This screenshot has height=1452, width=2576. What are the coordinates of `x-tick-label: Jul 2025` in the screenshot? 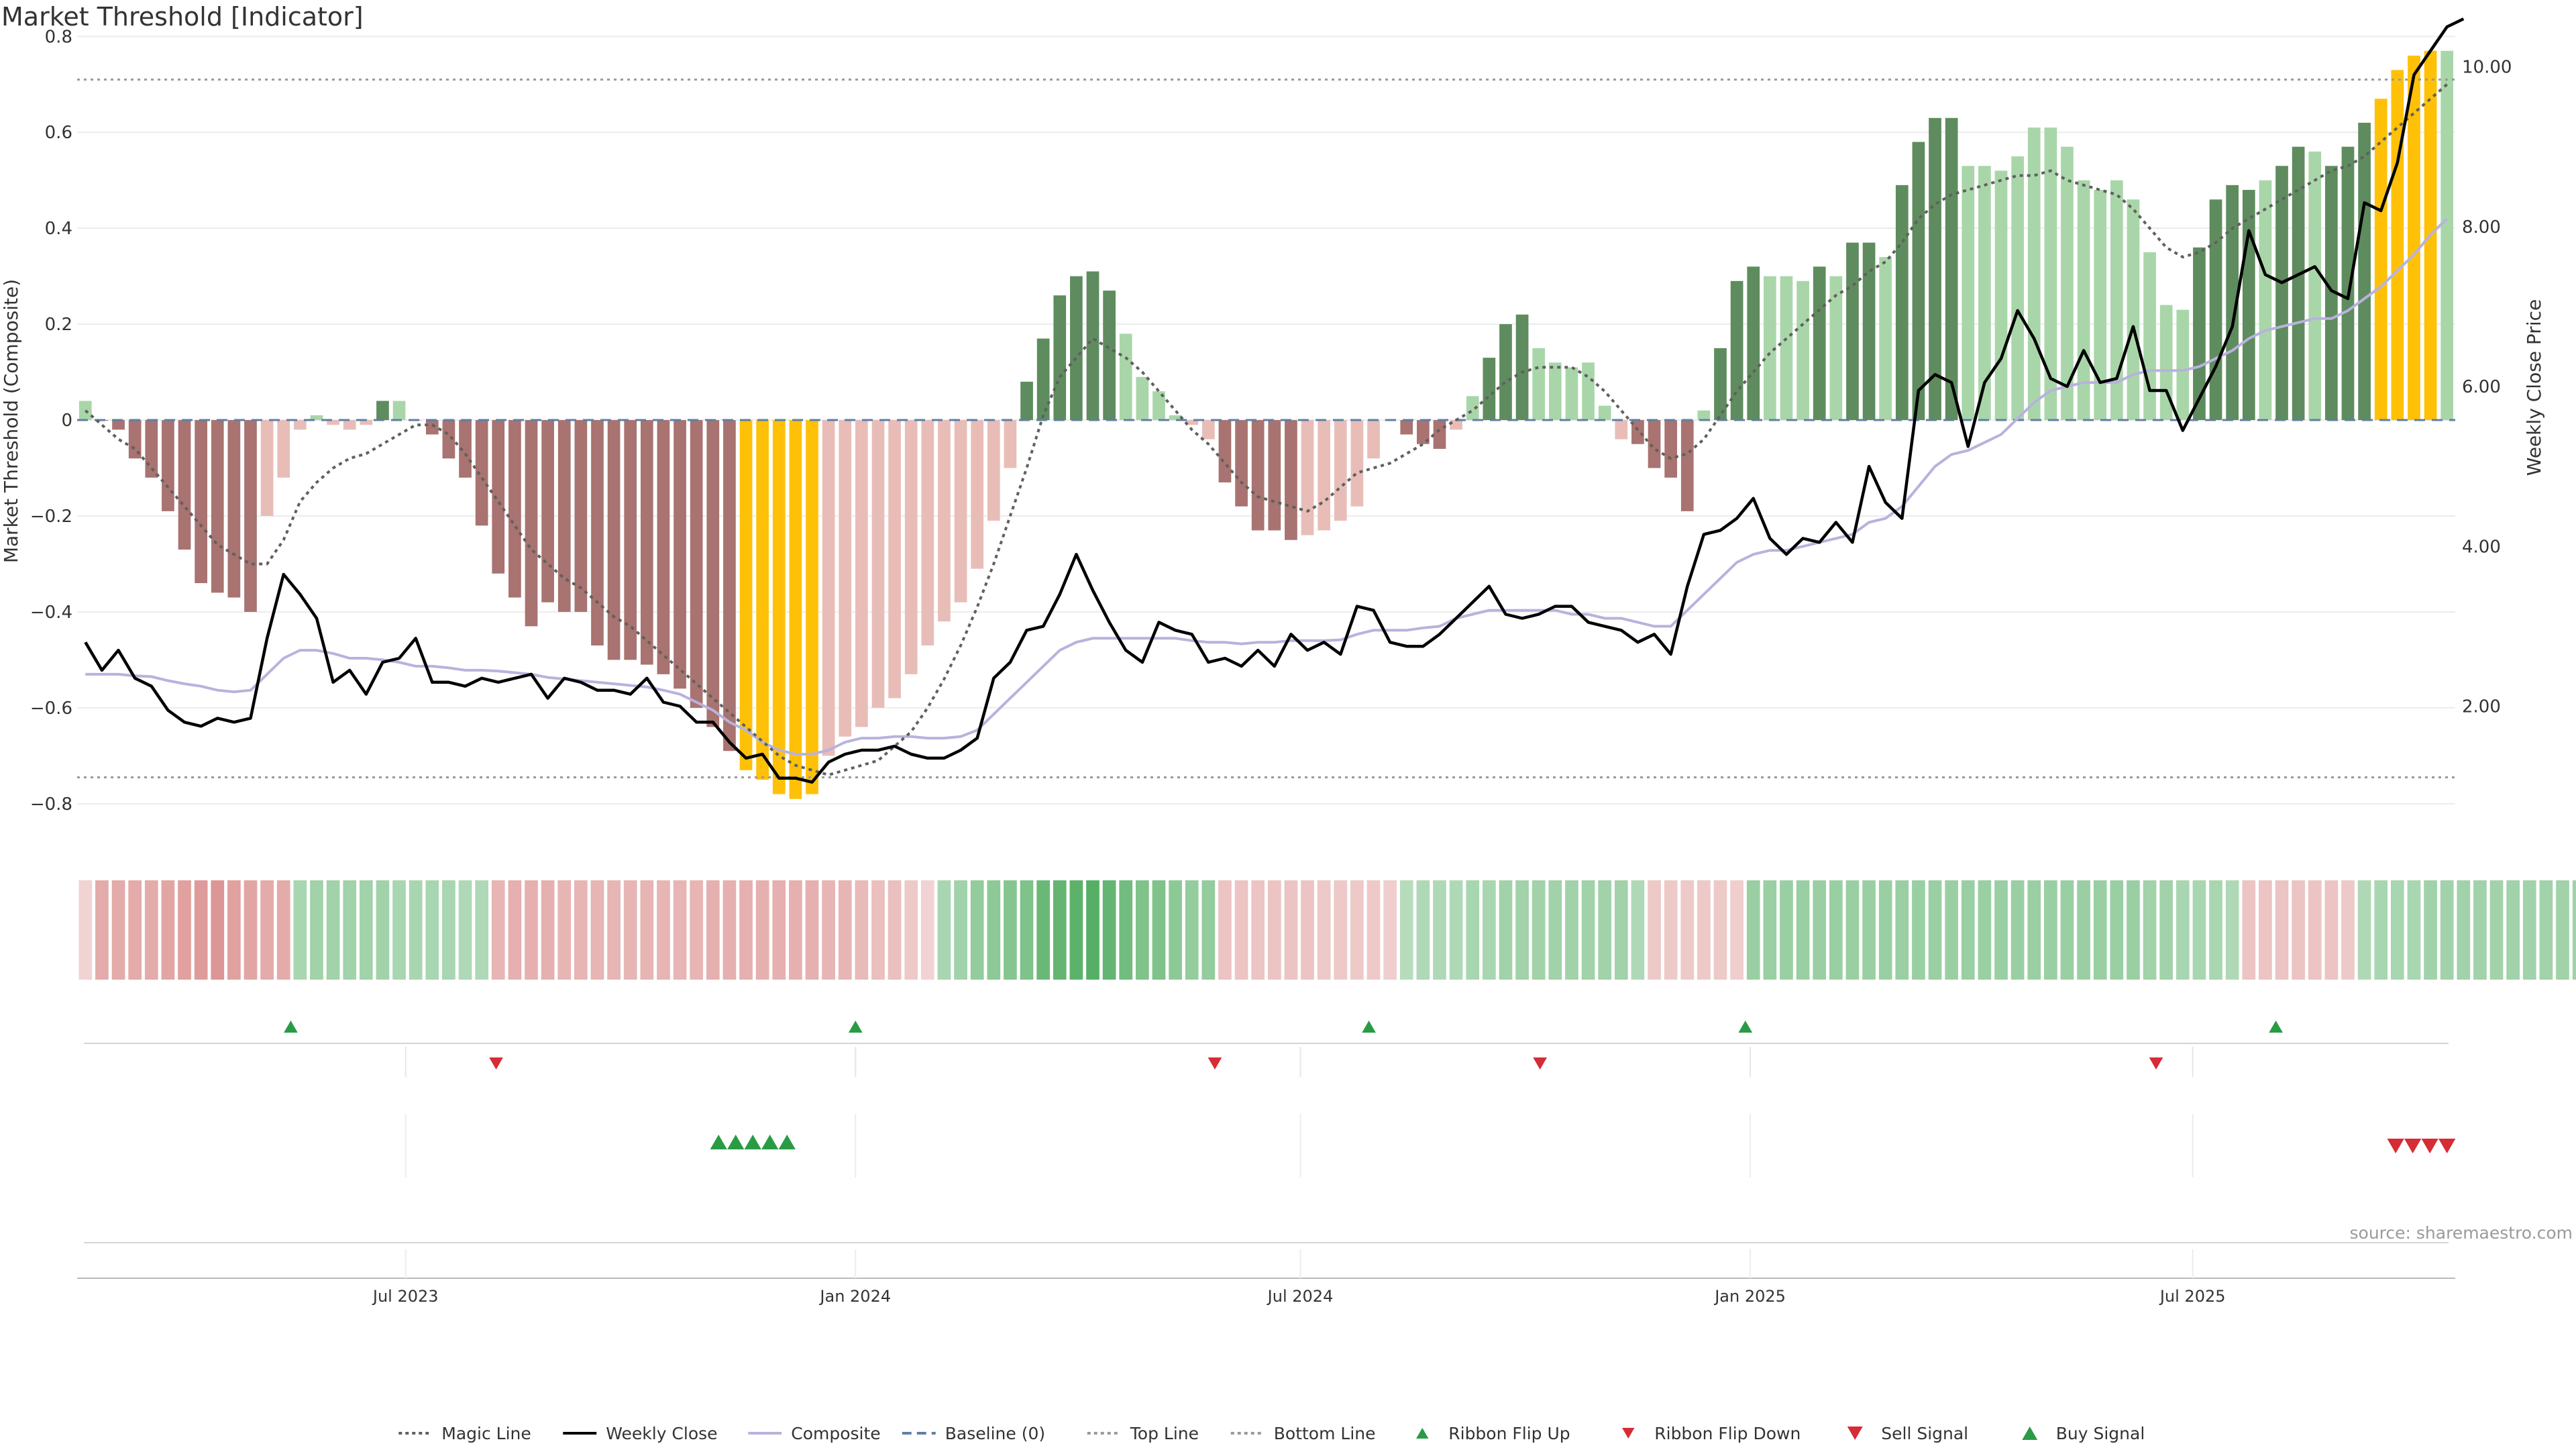 It's located at (2192, 1297).